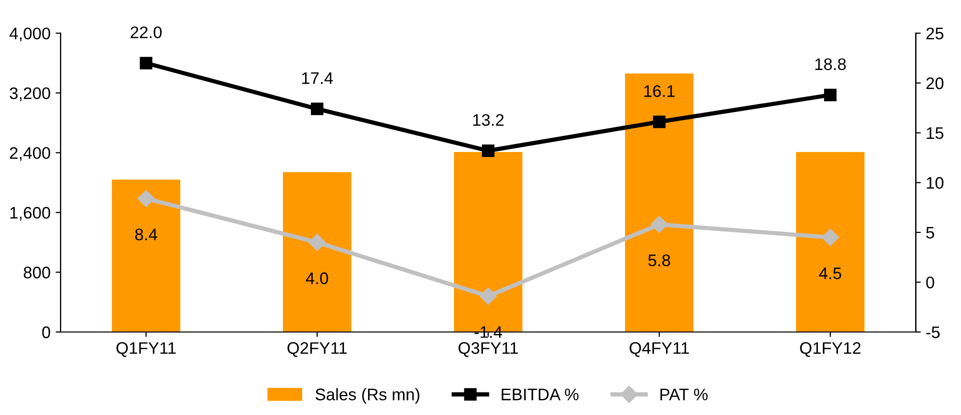  I want to click on legend-label: PAT %, so click(684, 394).